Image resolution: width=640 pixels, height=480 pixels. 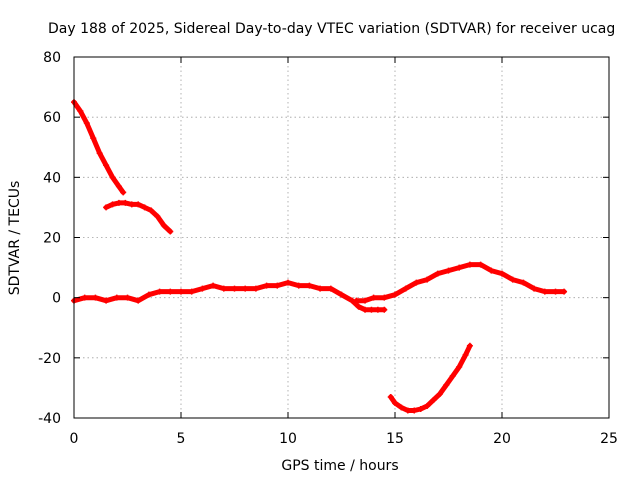 I want to click on y-tick-label: 80, so click(x=52, y=58).